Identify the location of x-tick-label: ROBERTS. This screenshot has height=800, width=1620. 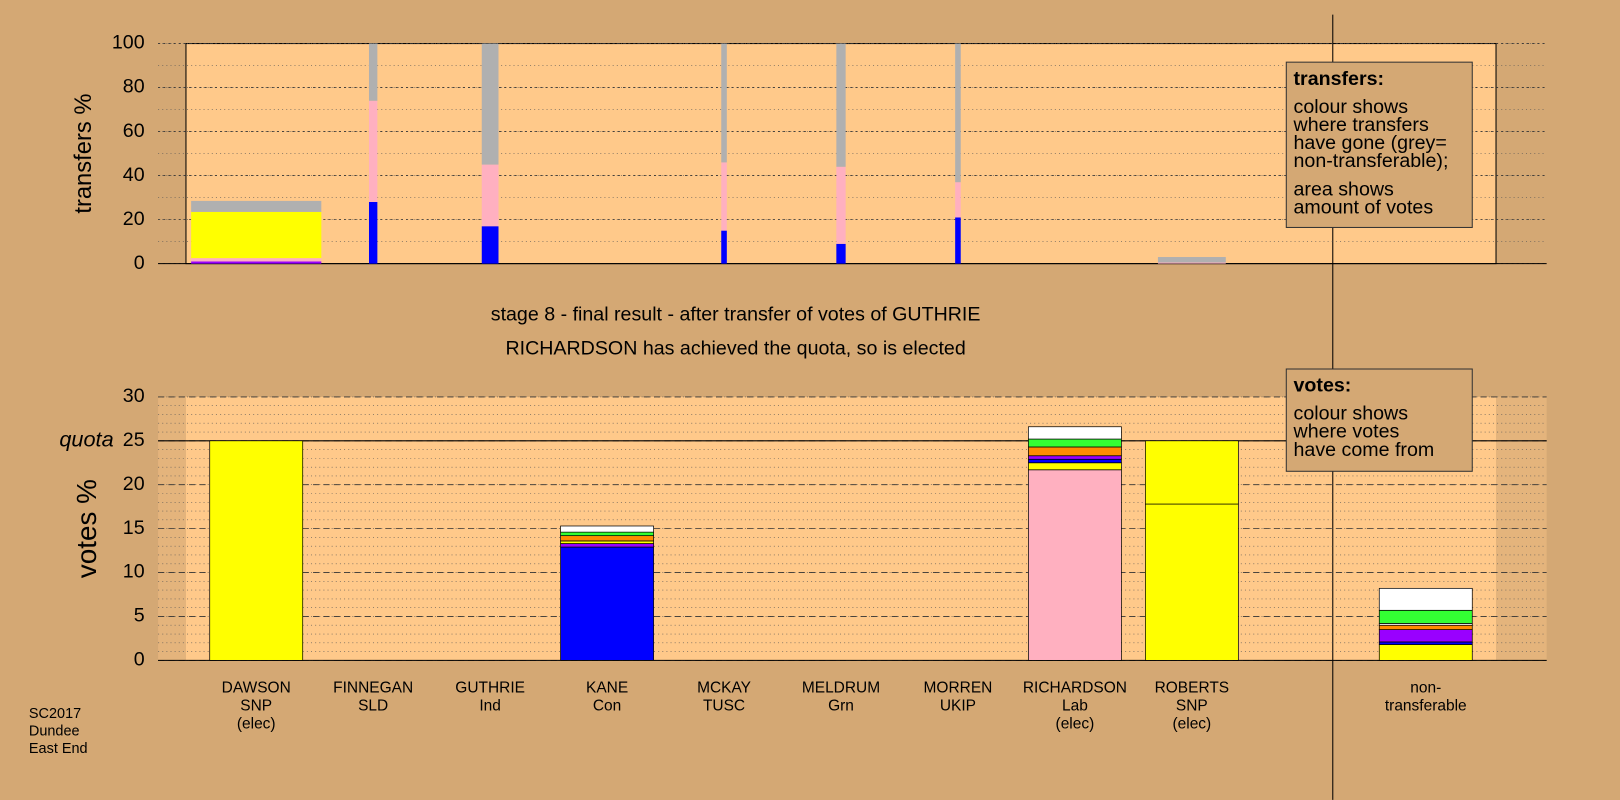
(1192, 687).